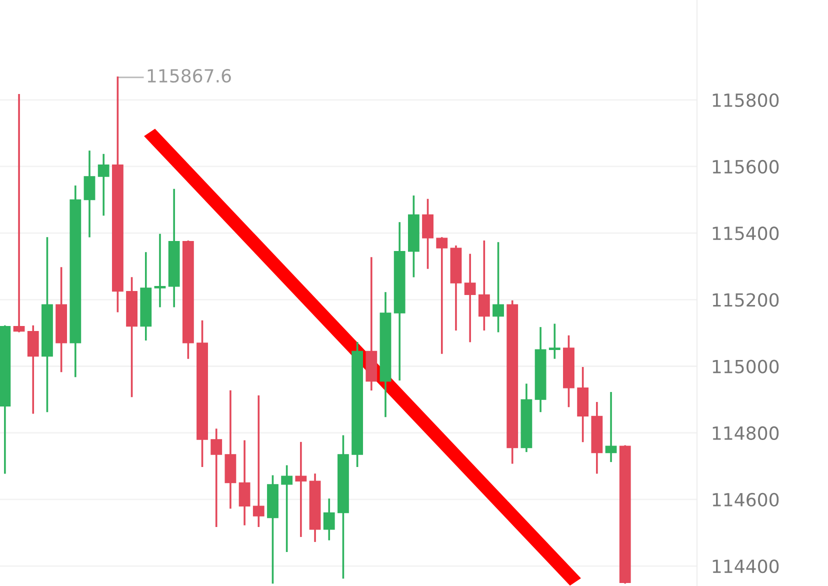 This screenshot has width=828, height=586. I want to click on y-tick-label: 114600, so click(745, 499).